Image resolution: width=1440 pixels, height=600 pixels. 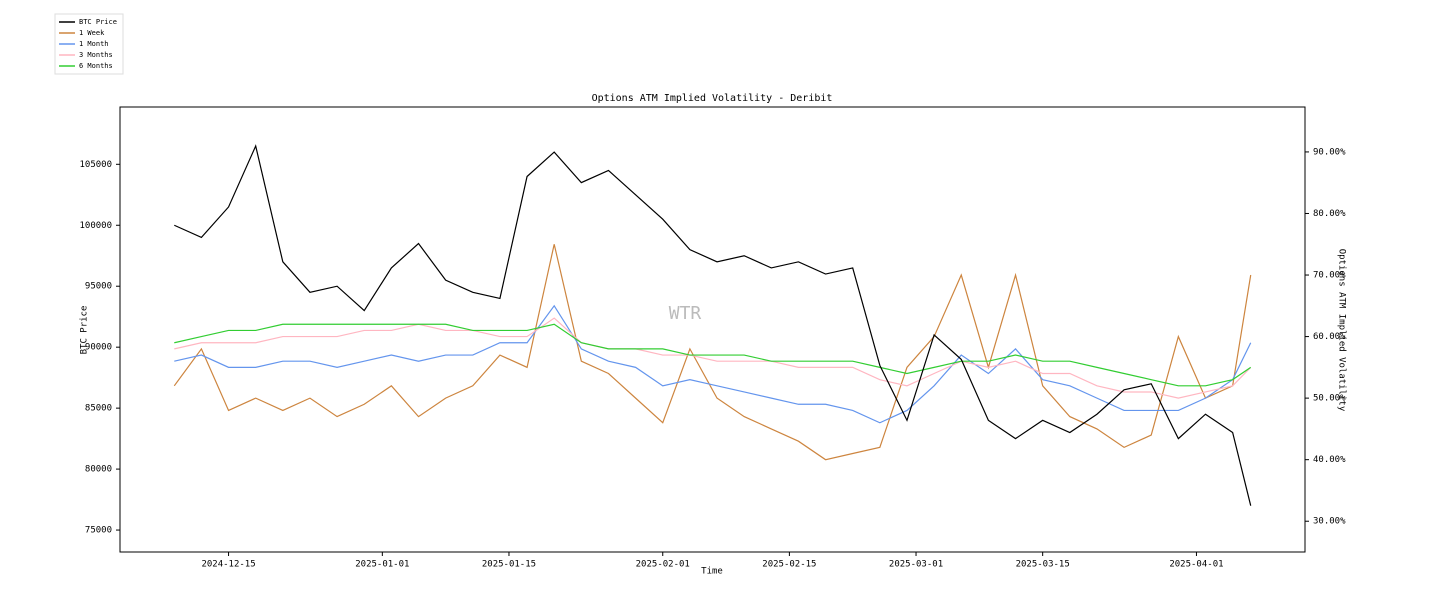 I want to click on y2-tick-label: 50.00%, so click(x=1329, y=399).